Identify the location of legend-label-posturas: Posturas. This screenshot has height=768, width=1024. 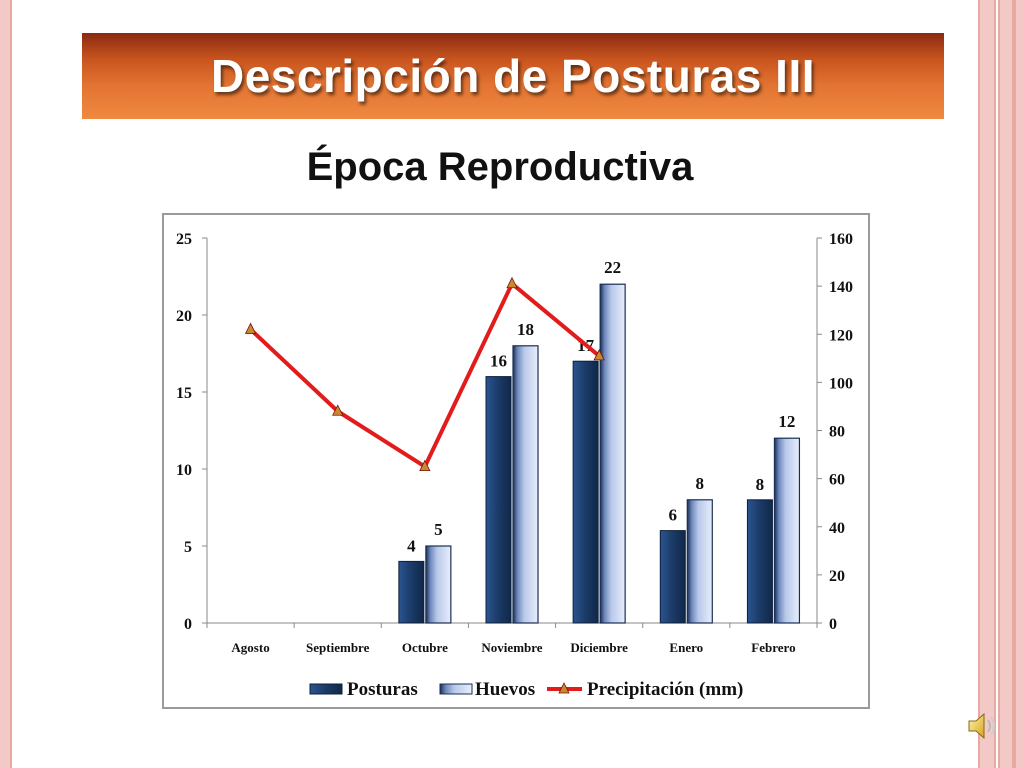
(382, 689).